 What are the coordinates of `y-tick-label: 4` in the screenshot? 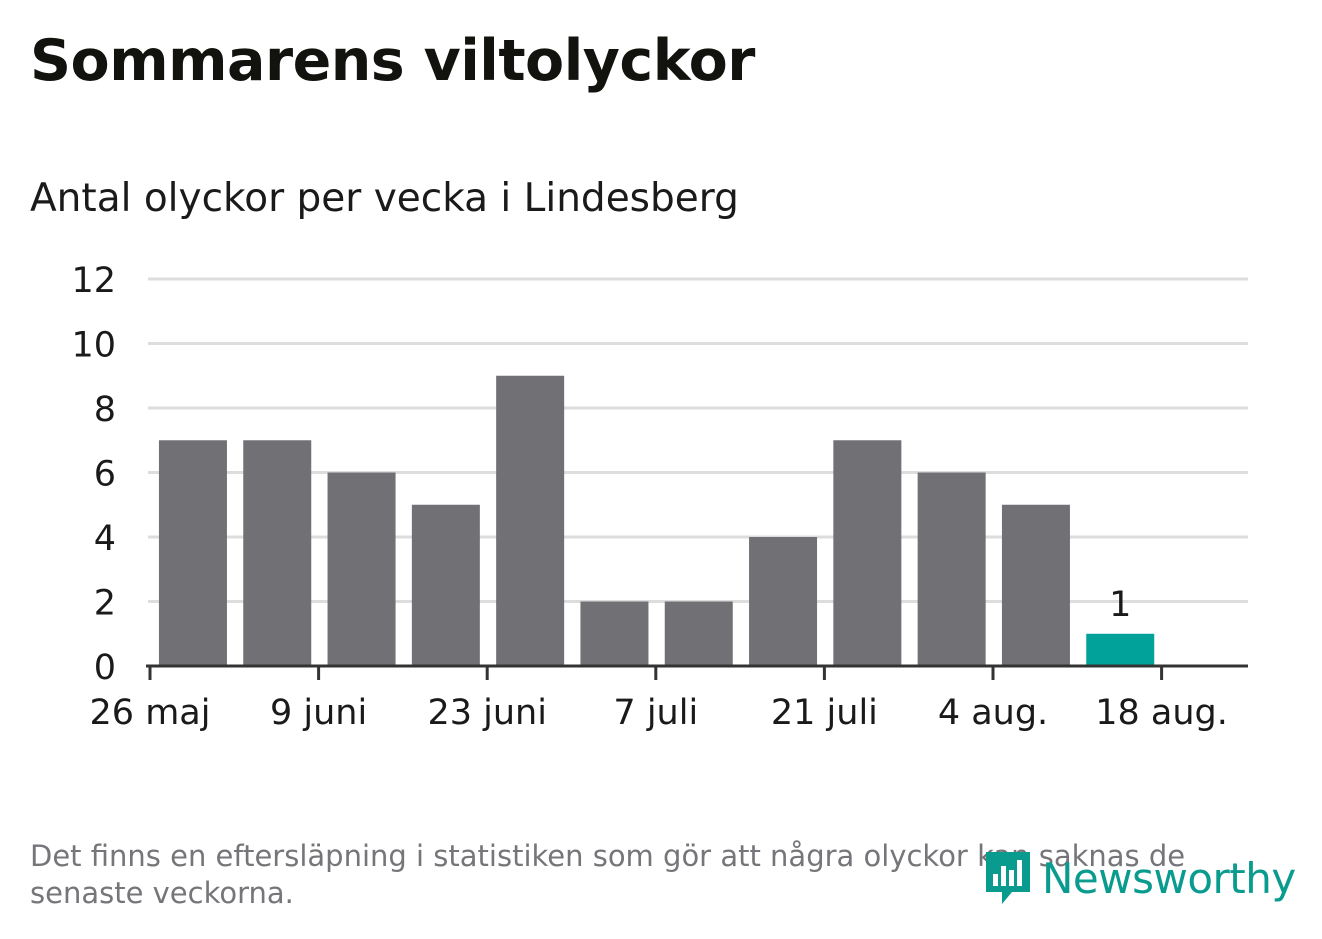 It's located at (105, 539).